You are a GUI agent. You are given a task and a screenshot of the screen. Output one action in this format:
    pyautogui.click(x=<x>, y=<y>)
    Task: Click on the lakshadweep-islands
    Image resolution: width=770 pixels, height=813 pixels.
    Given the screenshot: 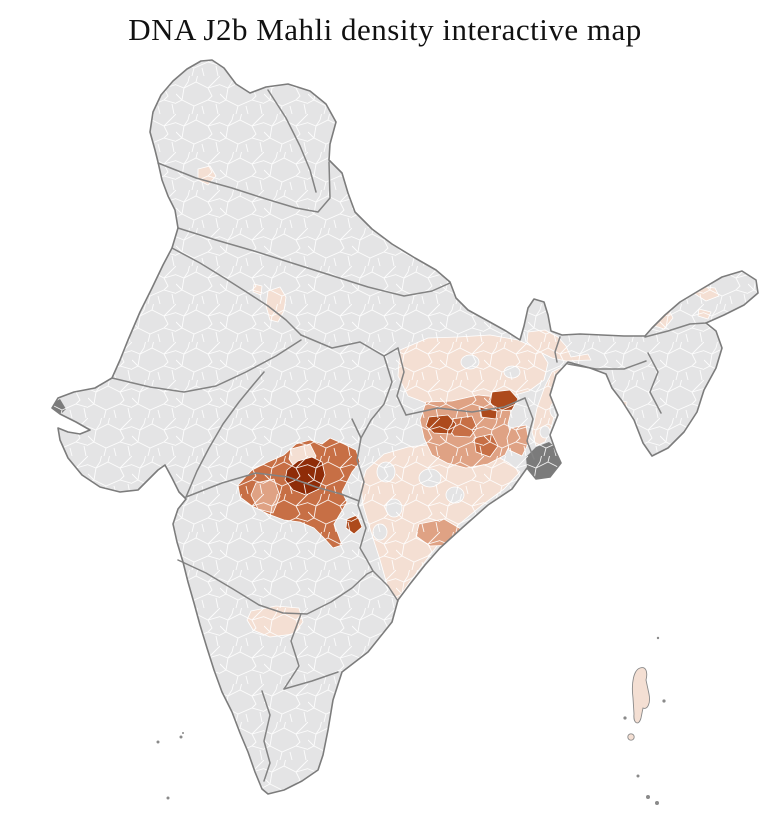 What is the action you would take?
    pyautogui.click(x=170, y=766)
    